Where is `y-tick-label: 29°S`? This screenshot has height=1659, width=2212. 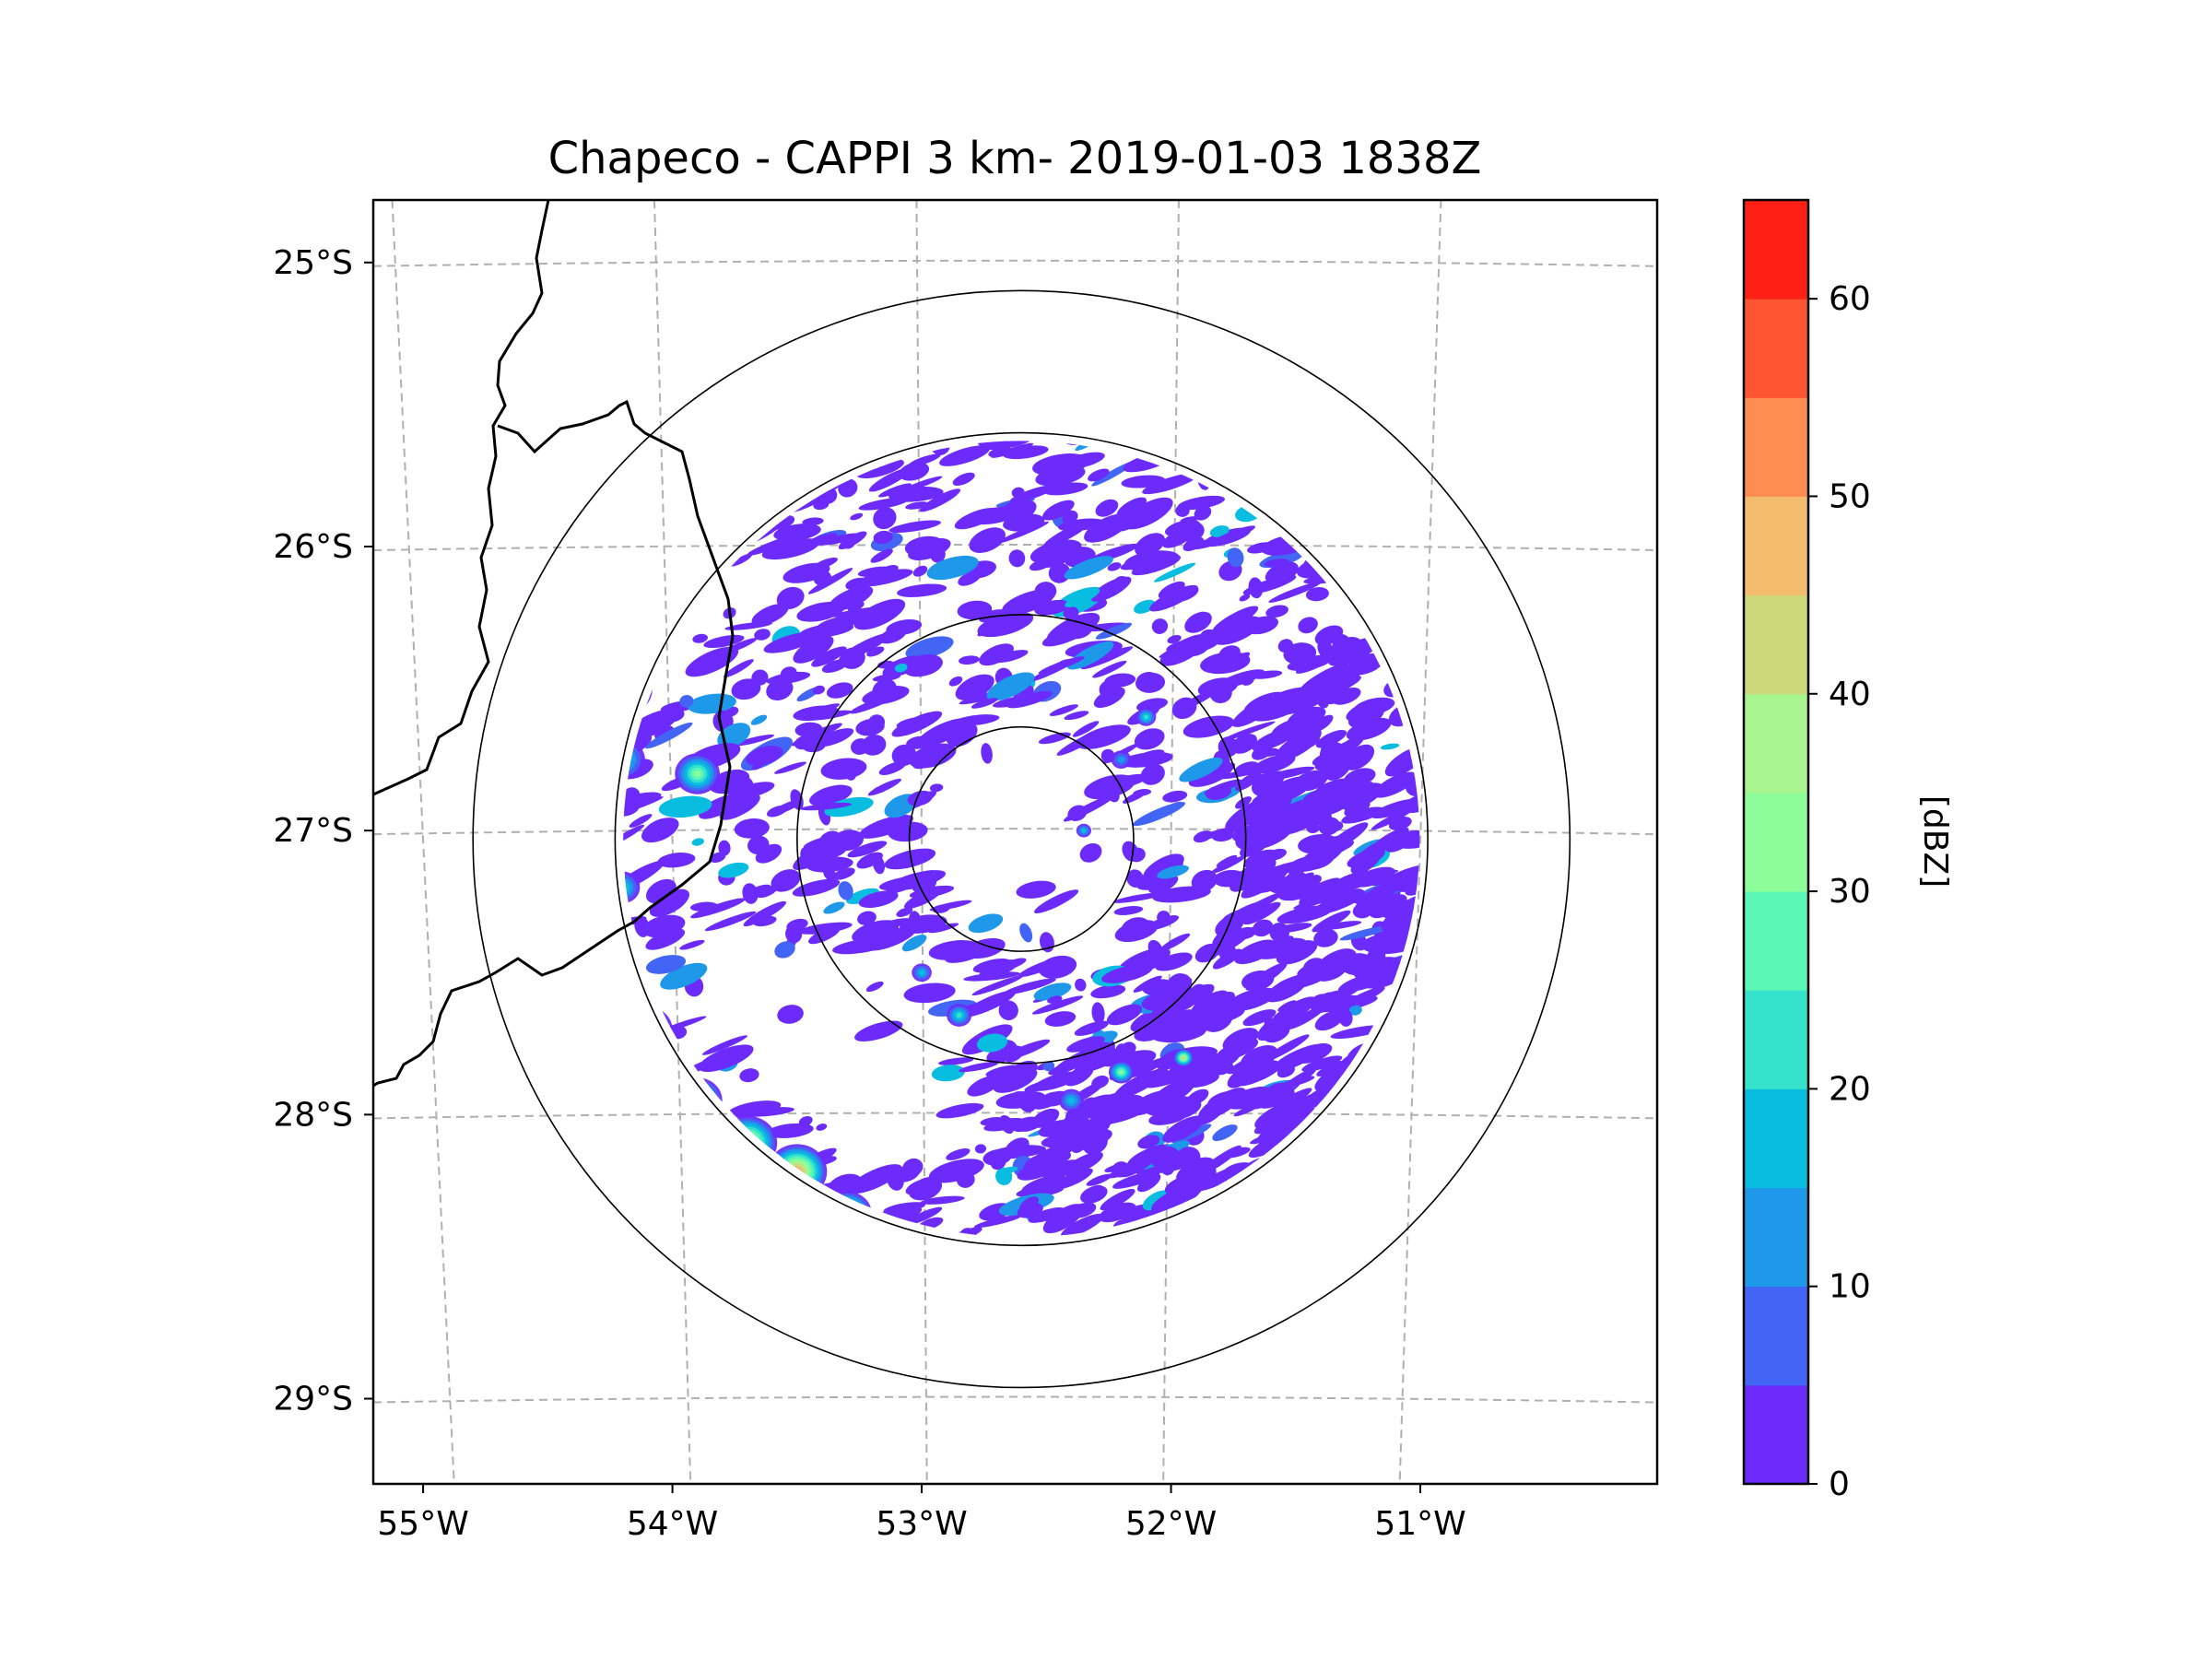 y-tick-label: 29°S is located at coordinates (313, 1399).